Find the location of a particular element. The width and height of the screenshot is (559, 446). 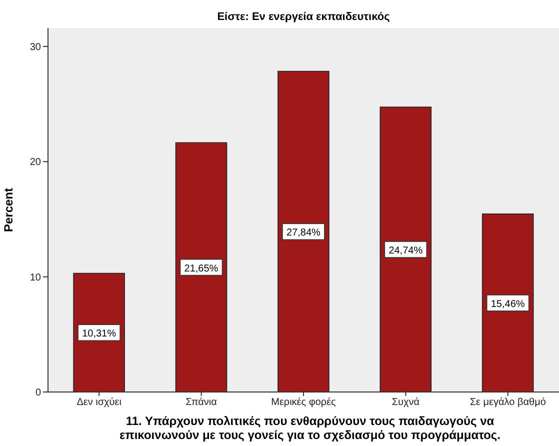

x-tick-label: Σε μεγάλο βαθμό is located at coordinates (508, 402).